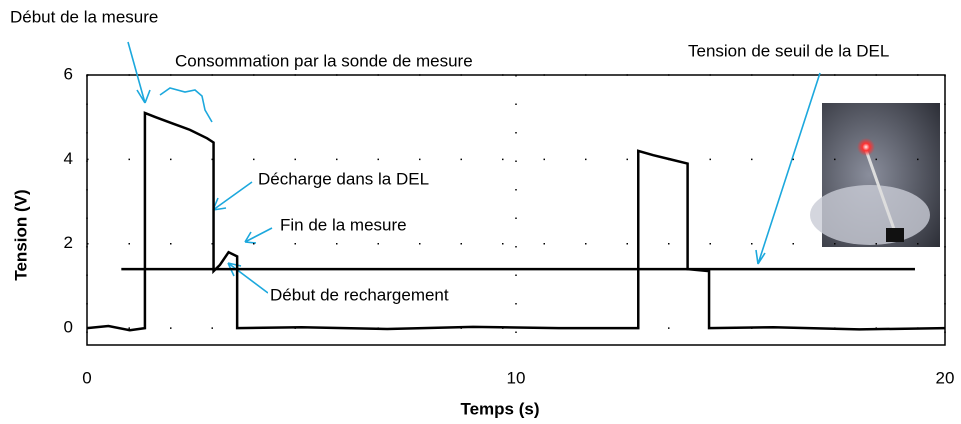 This screenshot has width=961, height=424. What do you see at coordinates (86, 377) in the screenshot?
I see `x-tick-label: 0` at bounding box center [86, 377].